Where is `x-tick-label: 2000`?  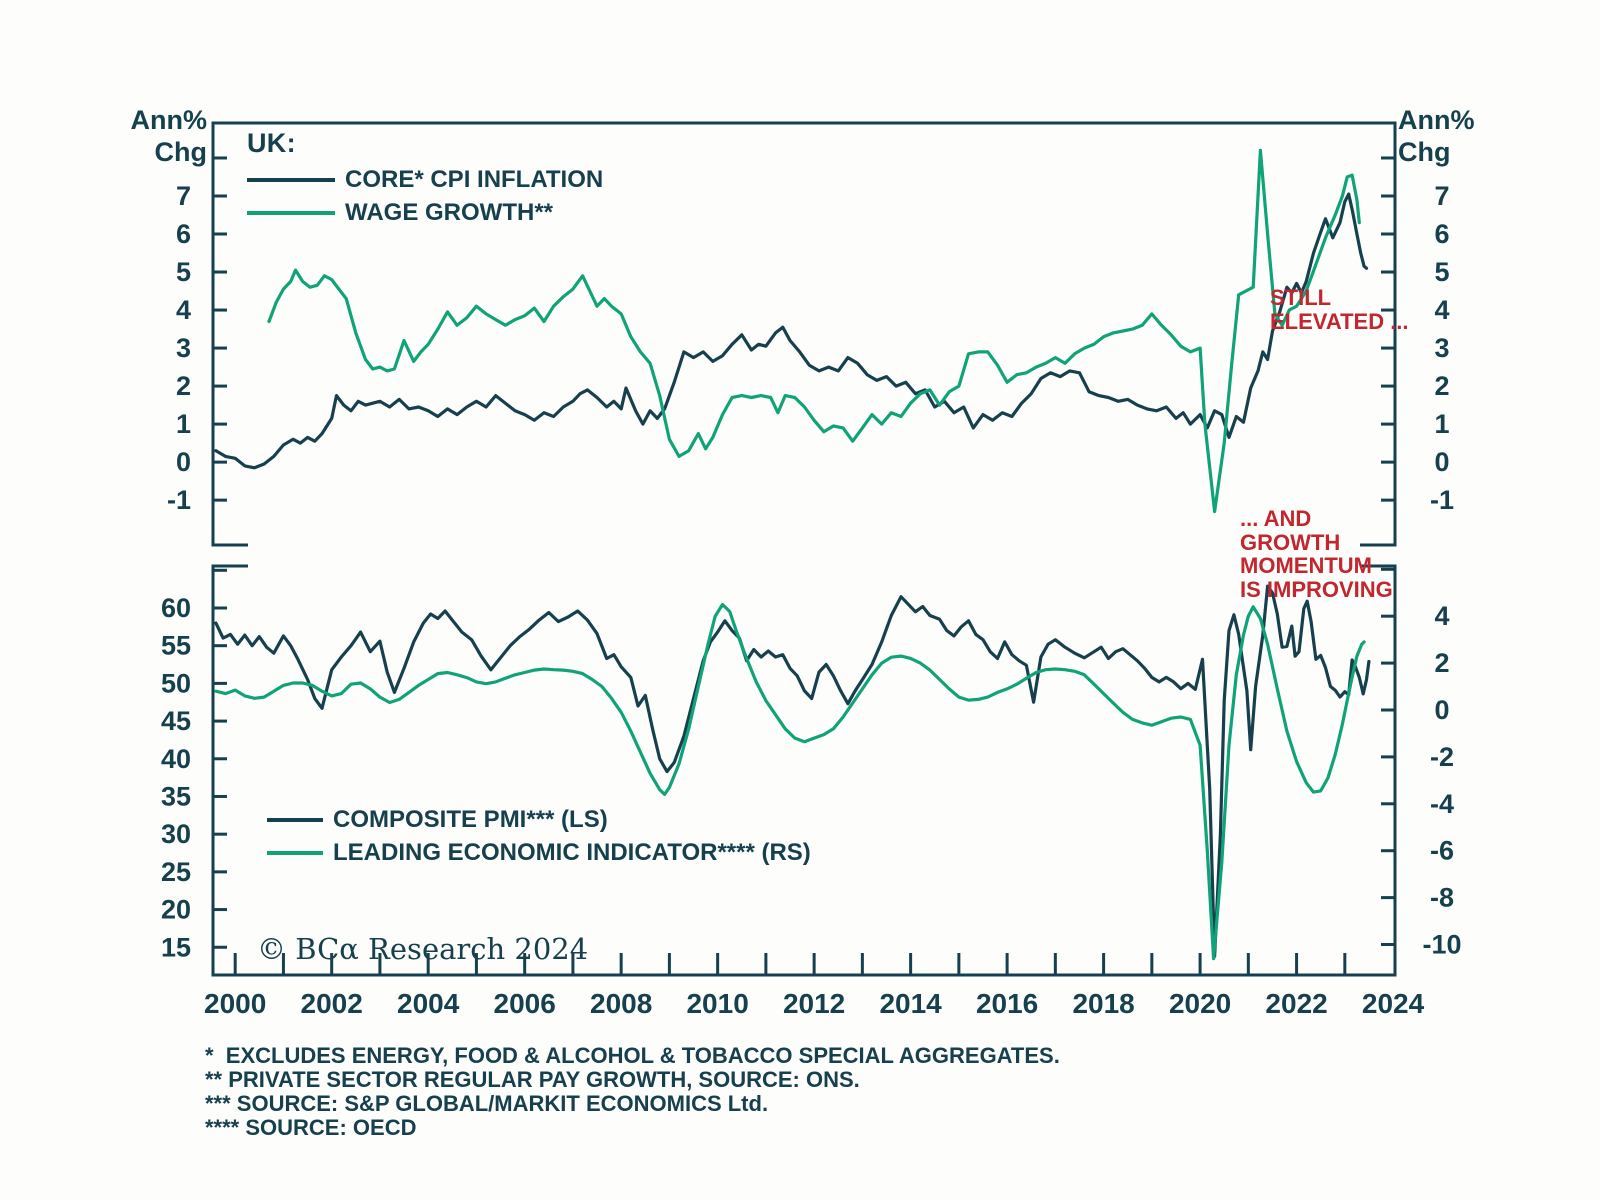 x-tick-label: 2000 is located at coordinates (235, 1003).